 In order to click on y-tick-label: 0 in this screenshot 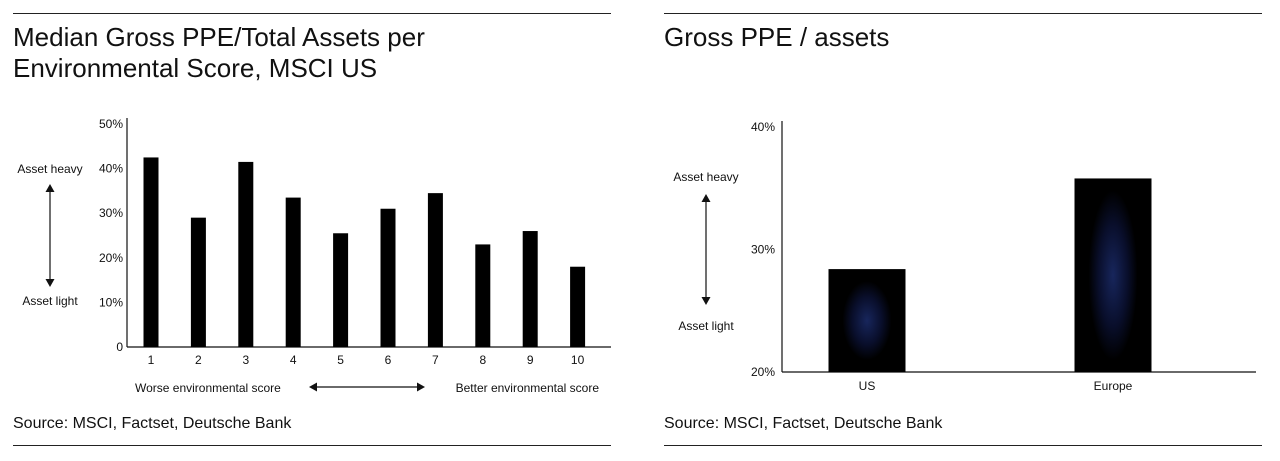, I will do `click(119, 347)`.